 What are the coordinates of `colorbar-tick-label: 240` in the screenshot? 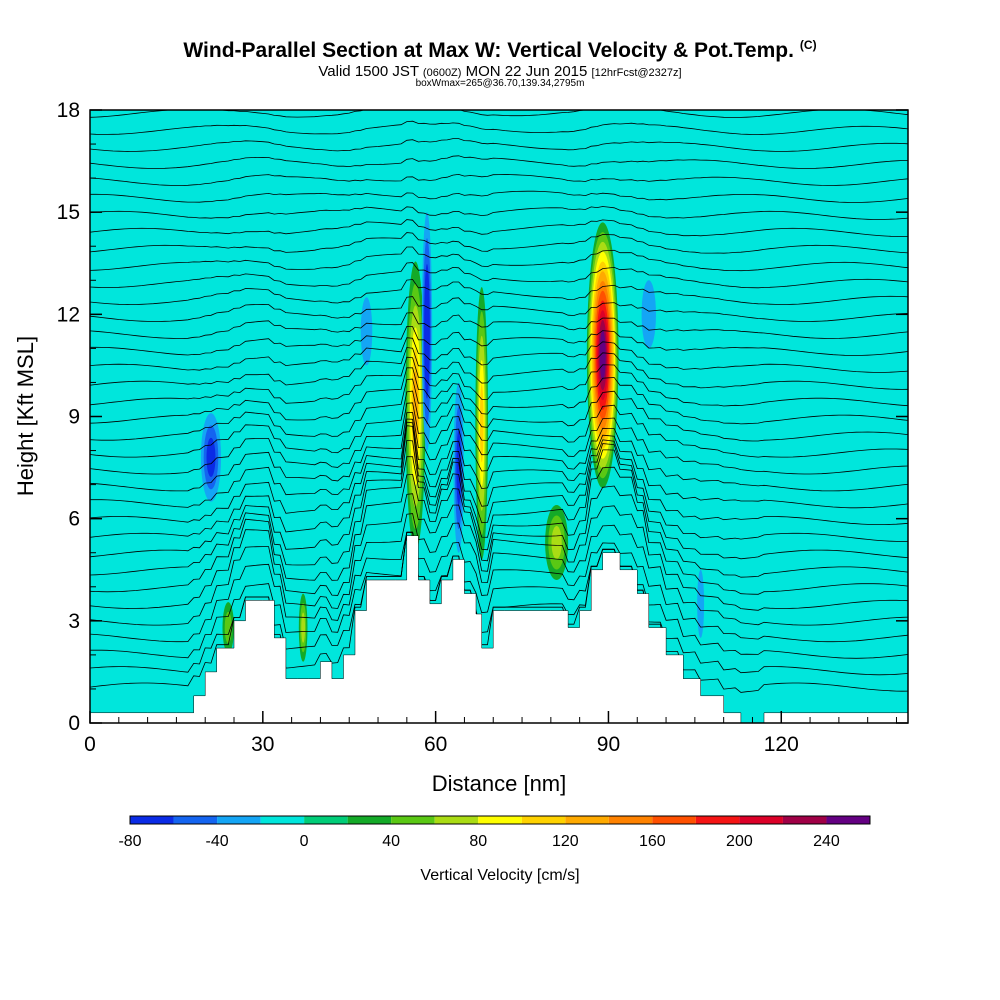 It's located at (826, 841).